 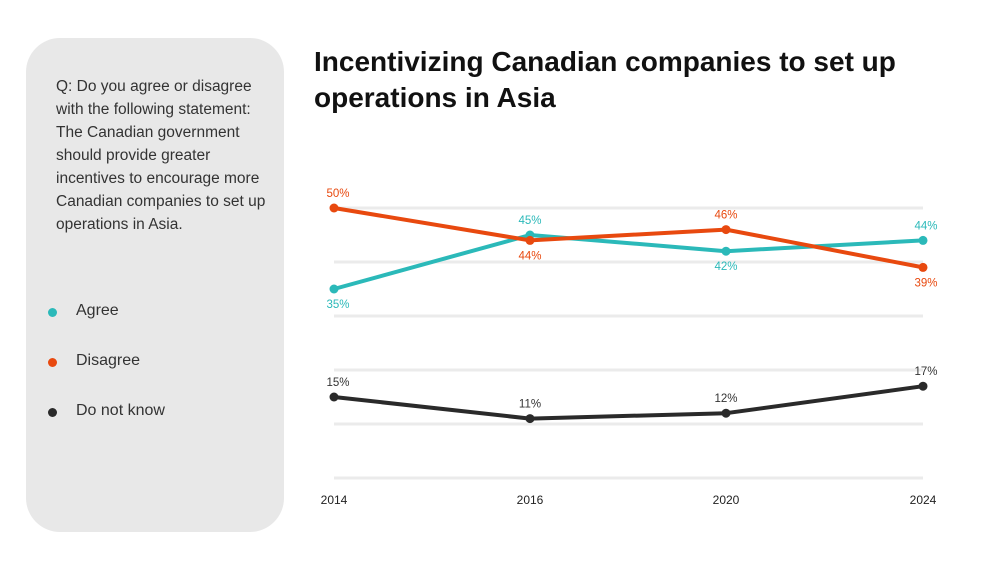 I want to click on x-tick-label: 2024, so click(x=923, y=500).